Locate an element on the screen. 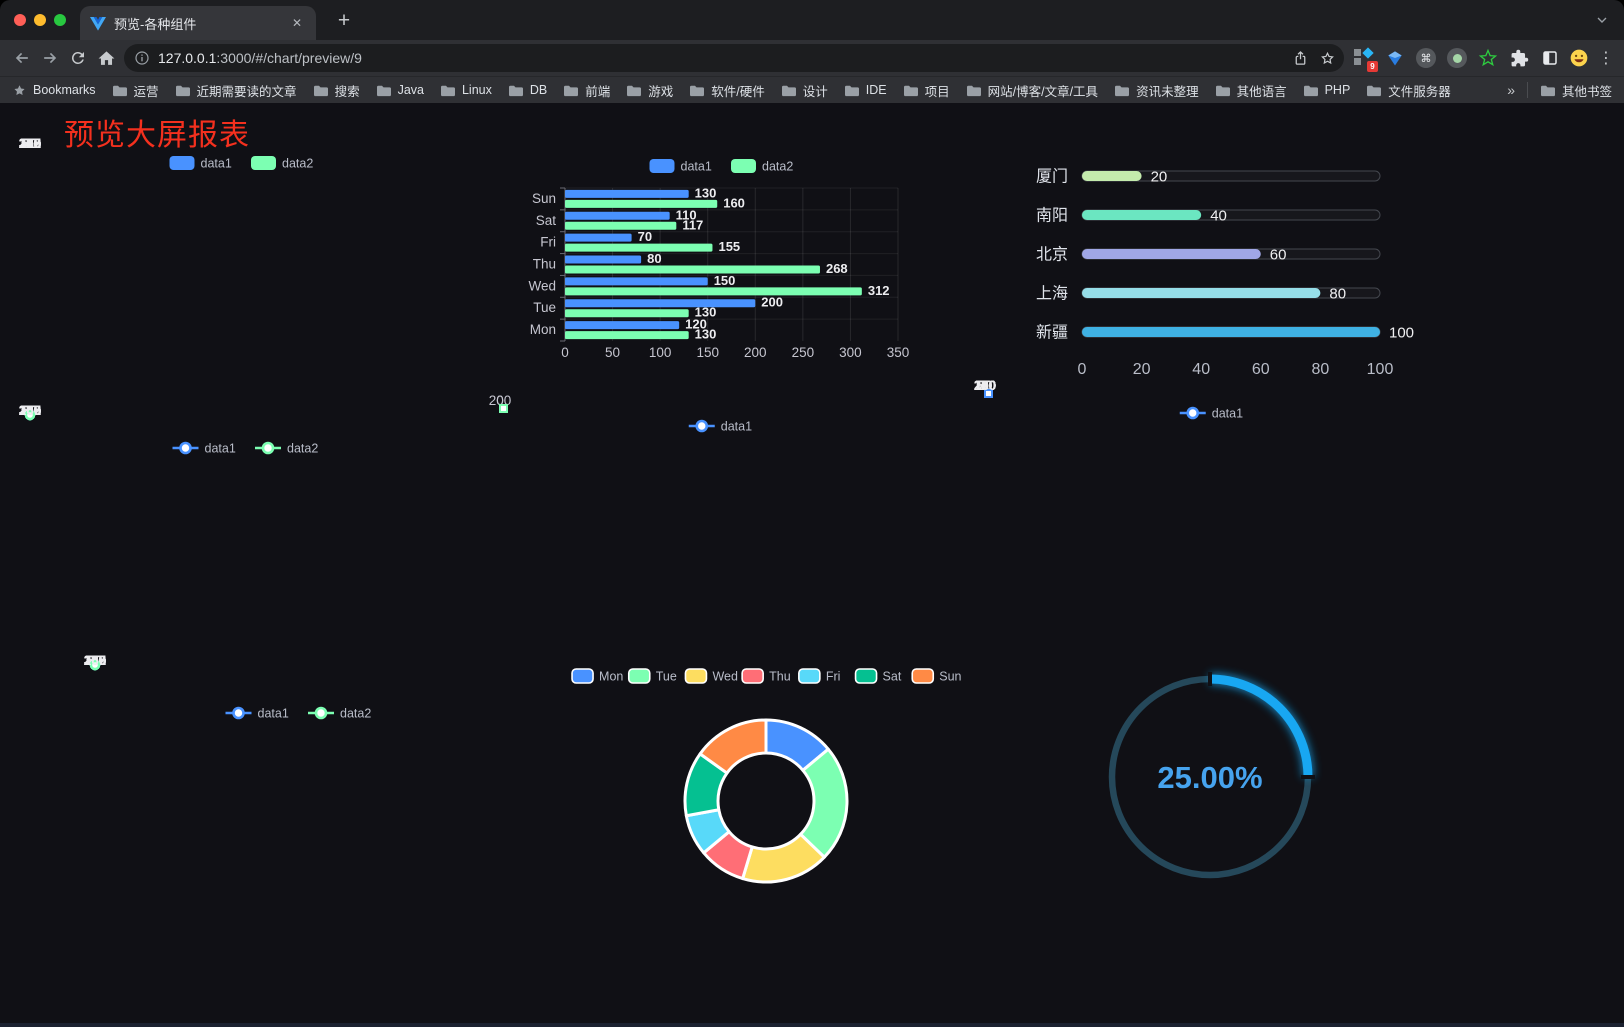 The image size is (1624, 1027). bookmark-folder-11: 项目 is located at coordinates (926, 90).